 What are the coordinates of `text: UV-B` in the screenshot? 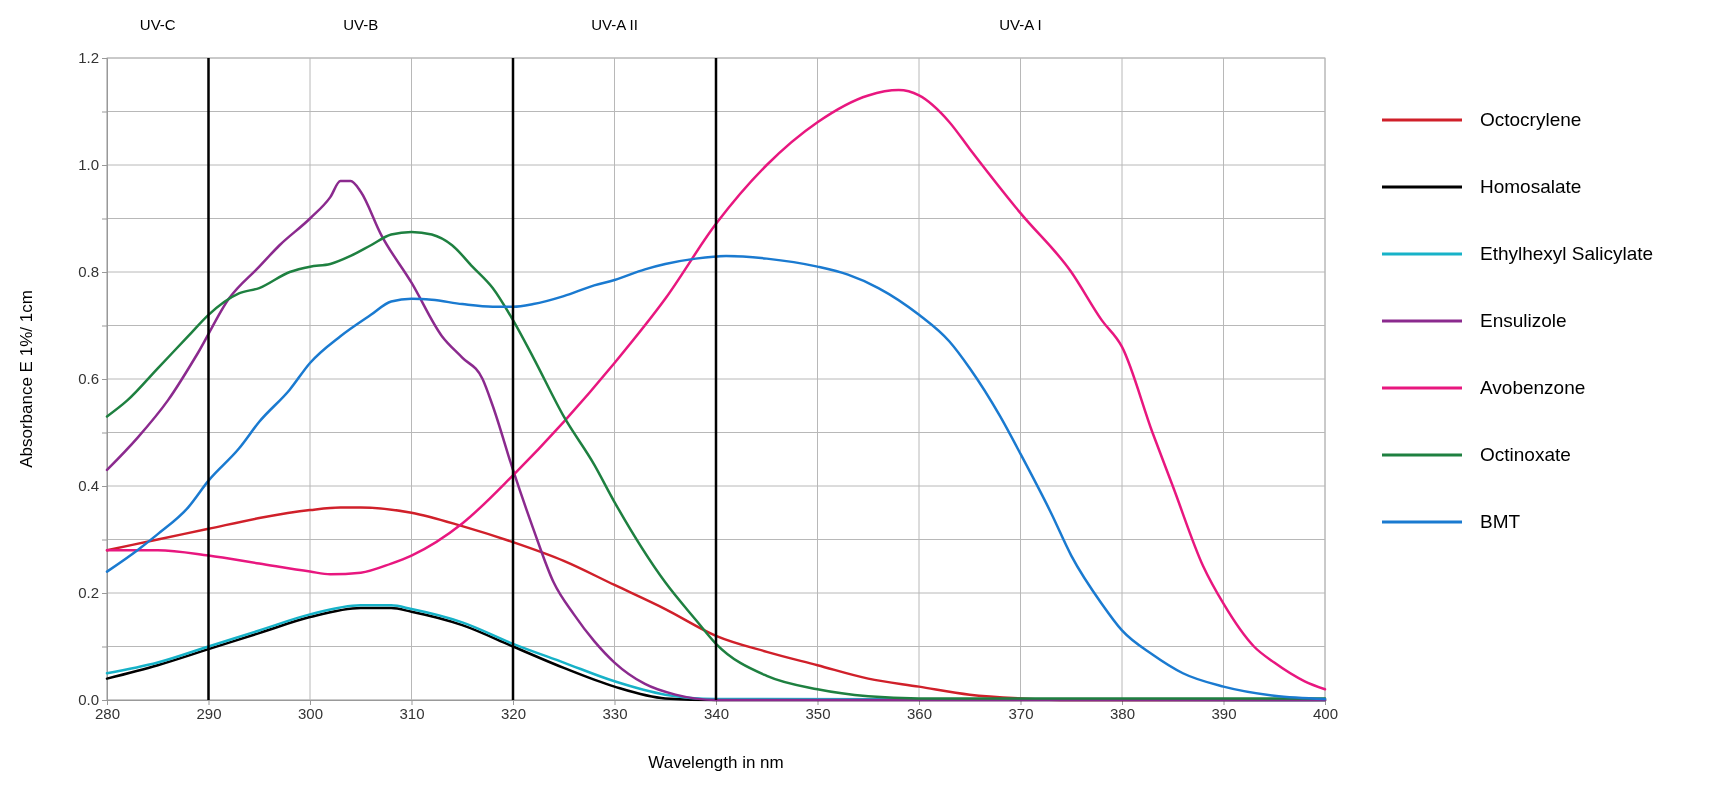 It's located at (361, 24).